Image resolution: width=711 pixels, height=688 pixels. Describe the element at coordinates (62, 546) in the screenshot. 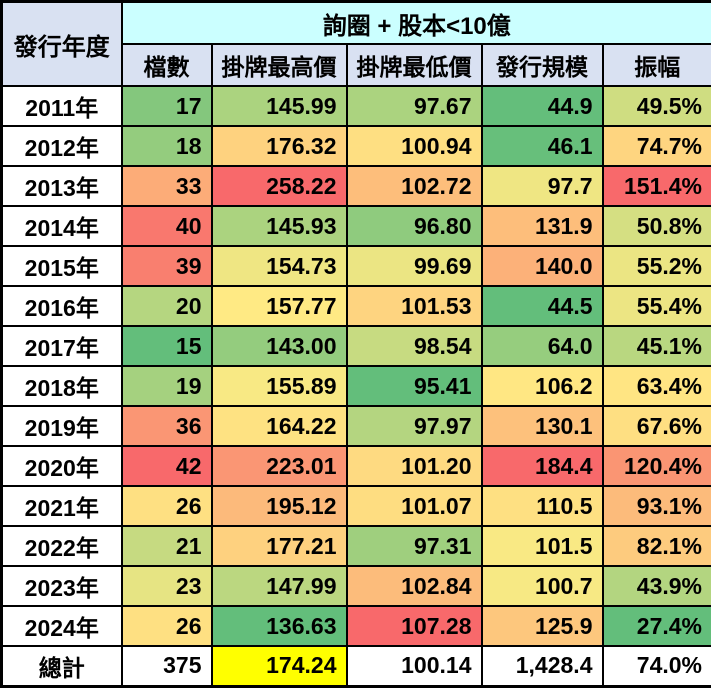

I see `year-cell: 2022年` at that location.